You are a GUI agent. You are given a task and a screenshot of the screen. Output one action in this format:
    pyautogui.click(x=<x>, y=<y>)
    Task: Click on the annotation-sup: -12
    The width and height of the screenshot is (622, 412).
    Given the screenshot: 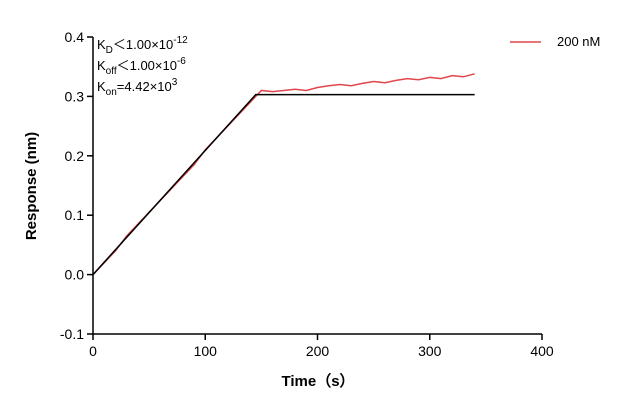 What is the action you would take?
    pyautogui.click(x=180, y=40)
    